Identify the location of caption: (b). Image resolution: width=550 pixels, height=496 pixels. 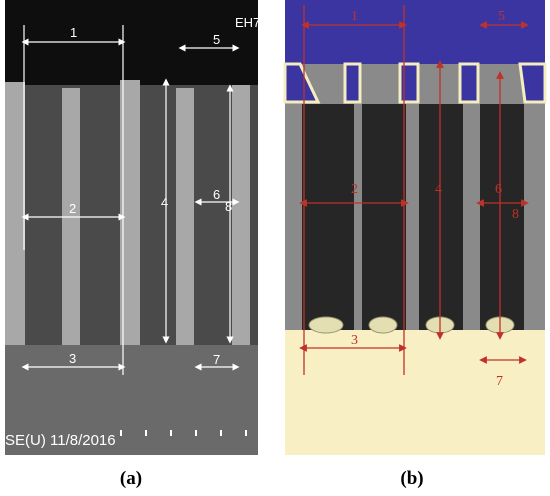
(411, 478).